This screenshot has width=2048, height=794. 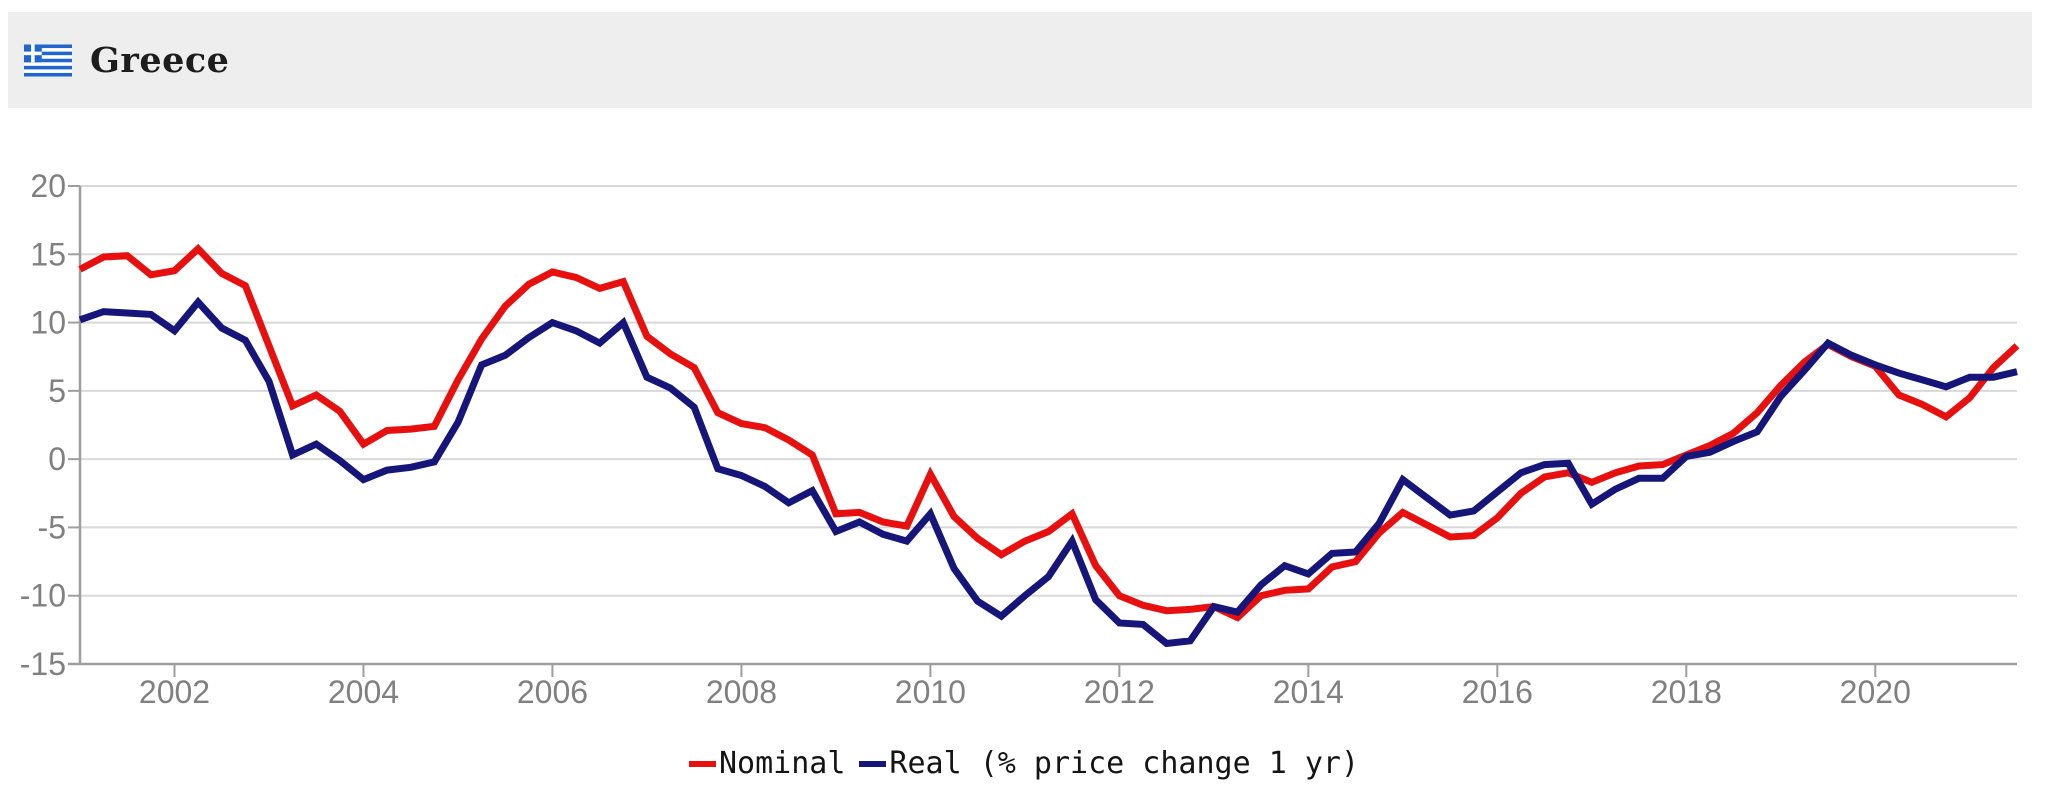 I want to click on y-tick-label-20: 20, so click(x=48, y=186).